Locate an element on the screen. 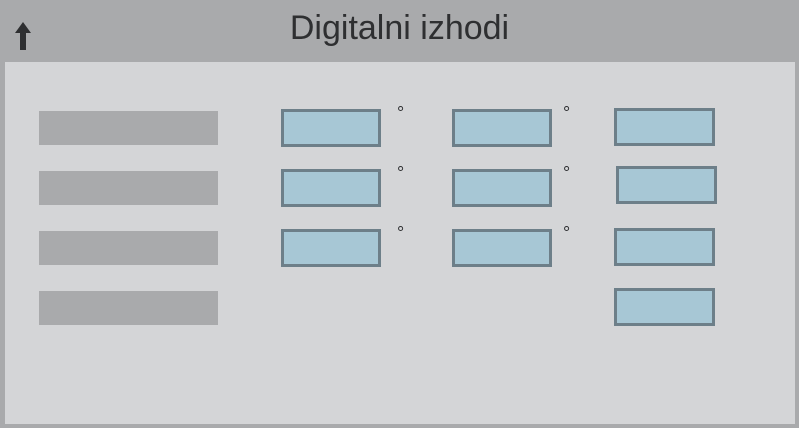  input-r1-c3 is located at coordinates (664, 127).